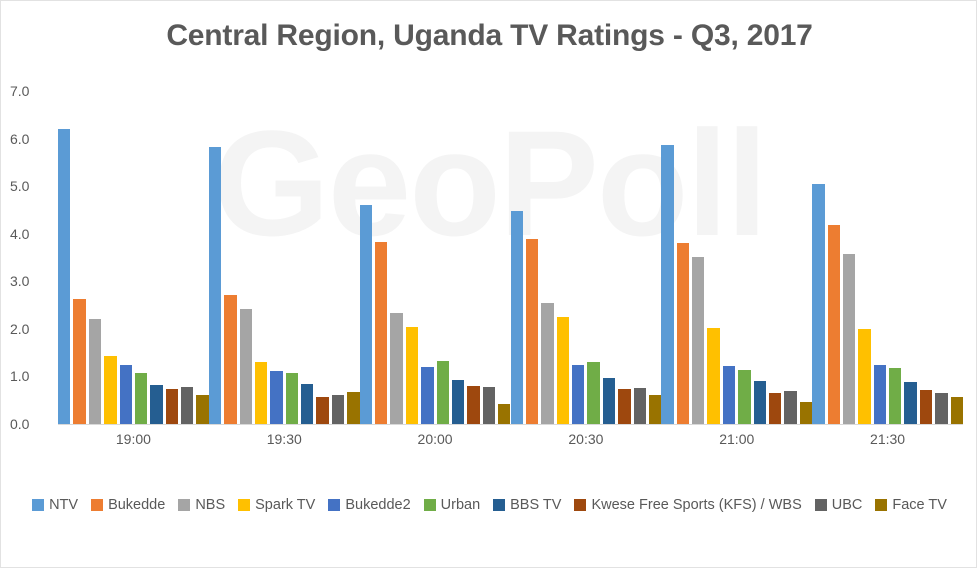 Image resolution: width=977 pixels, height=568 pixels. Describe the element at coordinates (20, 376) in the screenshot. I see `y-axis-tick-label: 1.0` at that location.